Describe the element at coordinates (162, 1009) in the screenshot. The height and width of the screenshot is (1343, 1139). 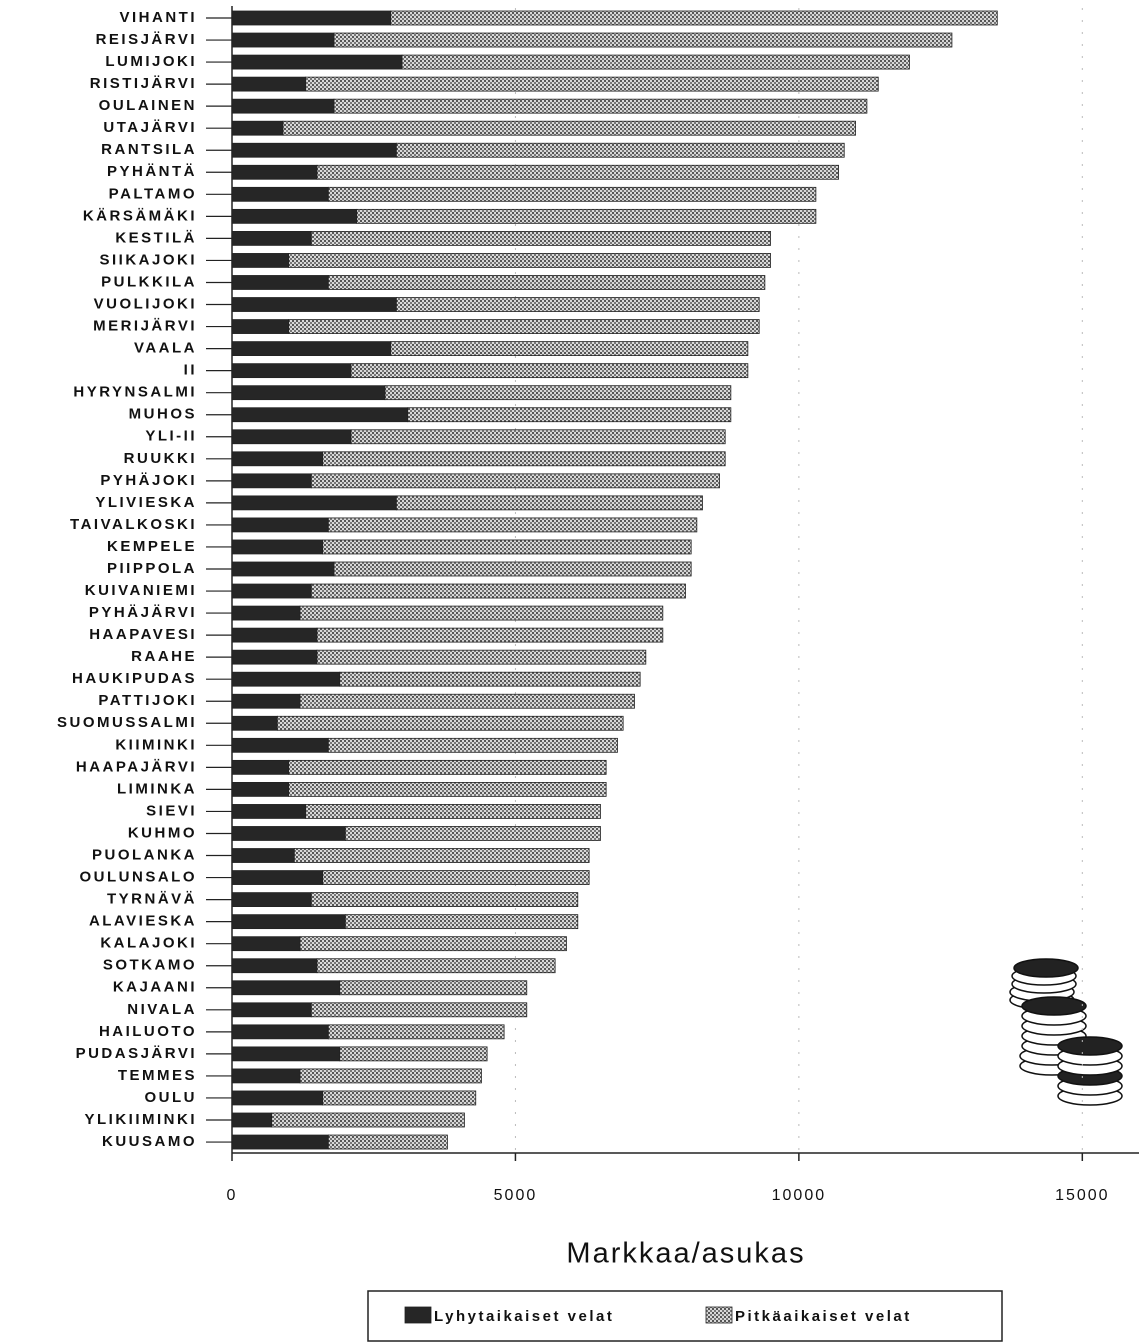
I see `y-tick-label: NIVALA` at that location.